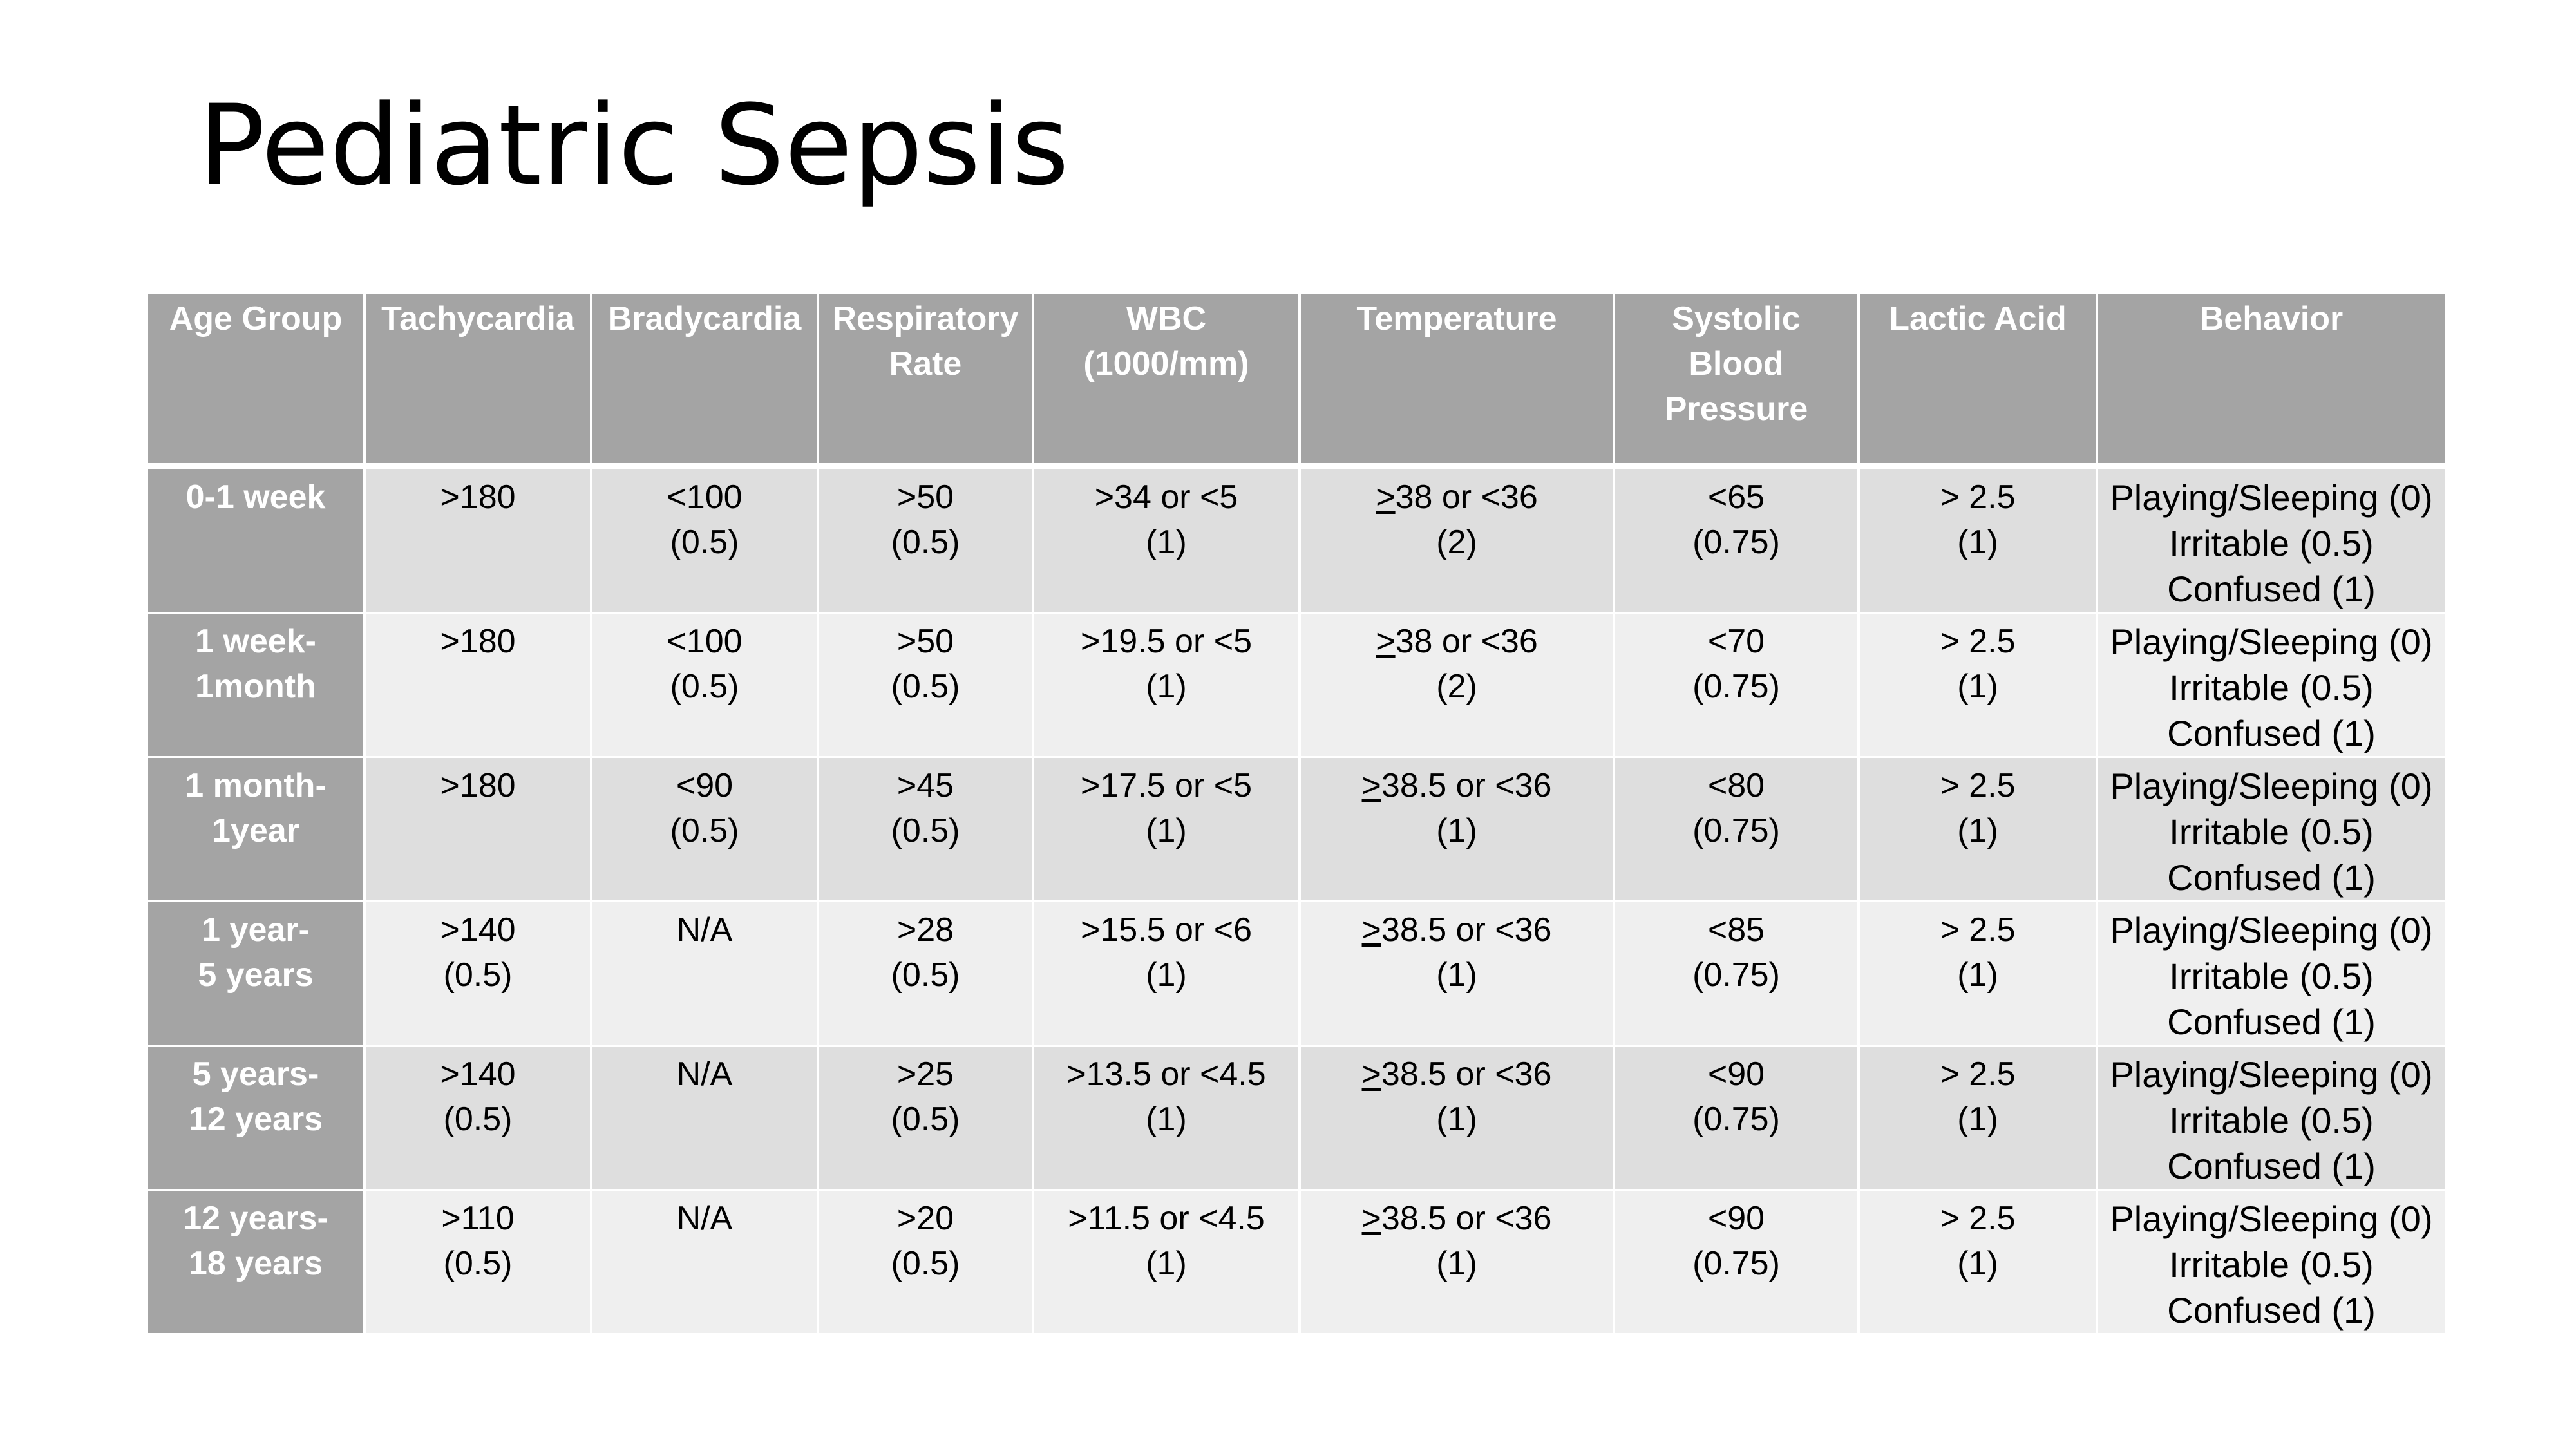 This screenshot has width=2576, height=1449. Describe the element at coordinates (1166, 318) in the screenshot. I see `column-header-label: WBC` at that location.